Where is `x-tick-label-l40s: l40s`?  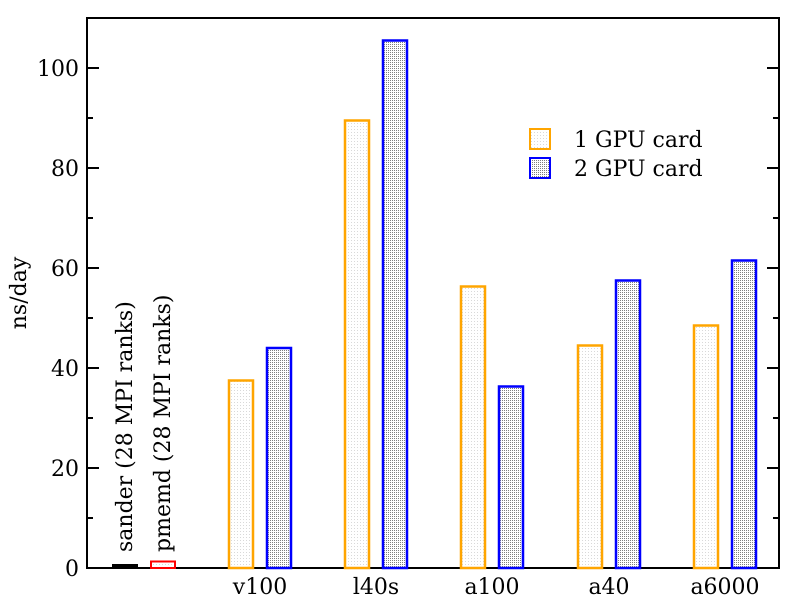
x-tick-label-l40s: l40s is located at coordinates (376, 587).